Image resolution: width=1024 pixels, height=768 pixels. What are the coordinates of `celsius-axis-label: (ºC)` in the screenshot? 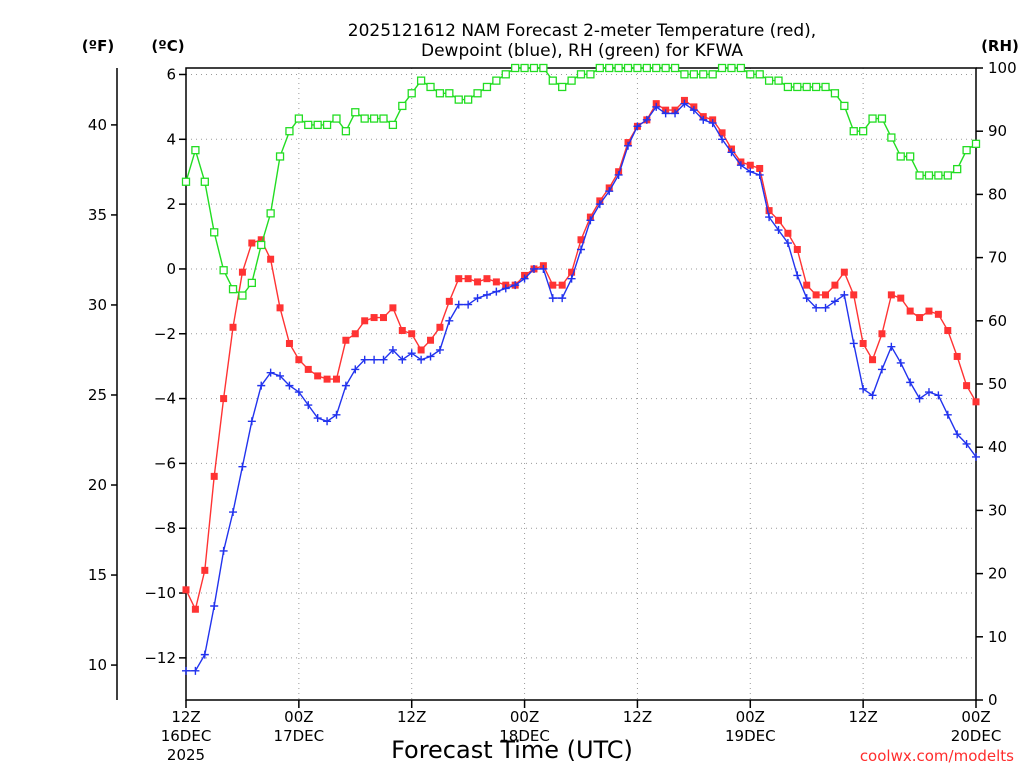 It's located at (167, 46).